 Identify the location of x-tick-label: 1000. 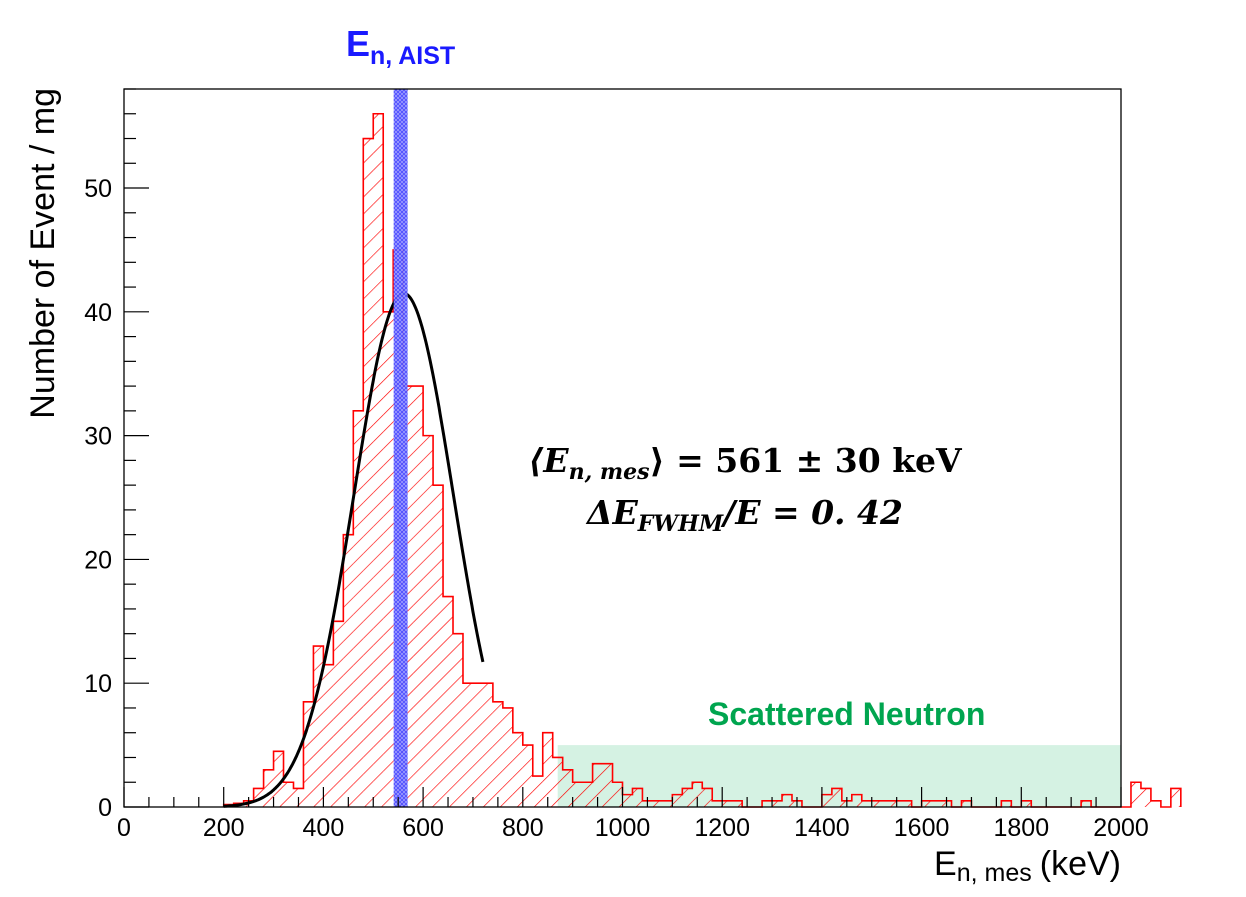
(623, 828).